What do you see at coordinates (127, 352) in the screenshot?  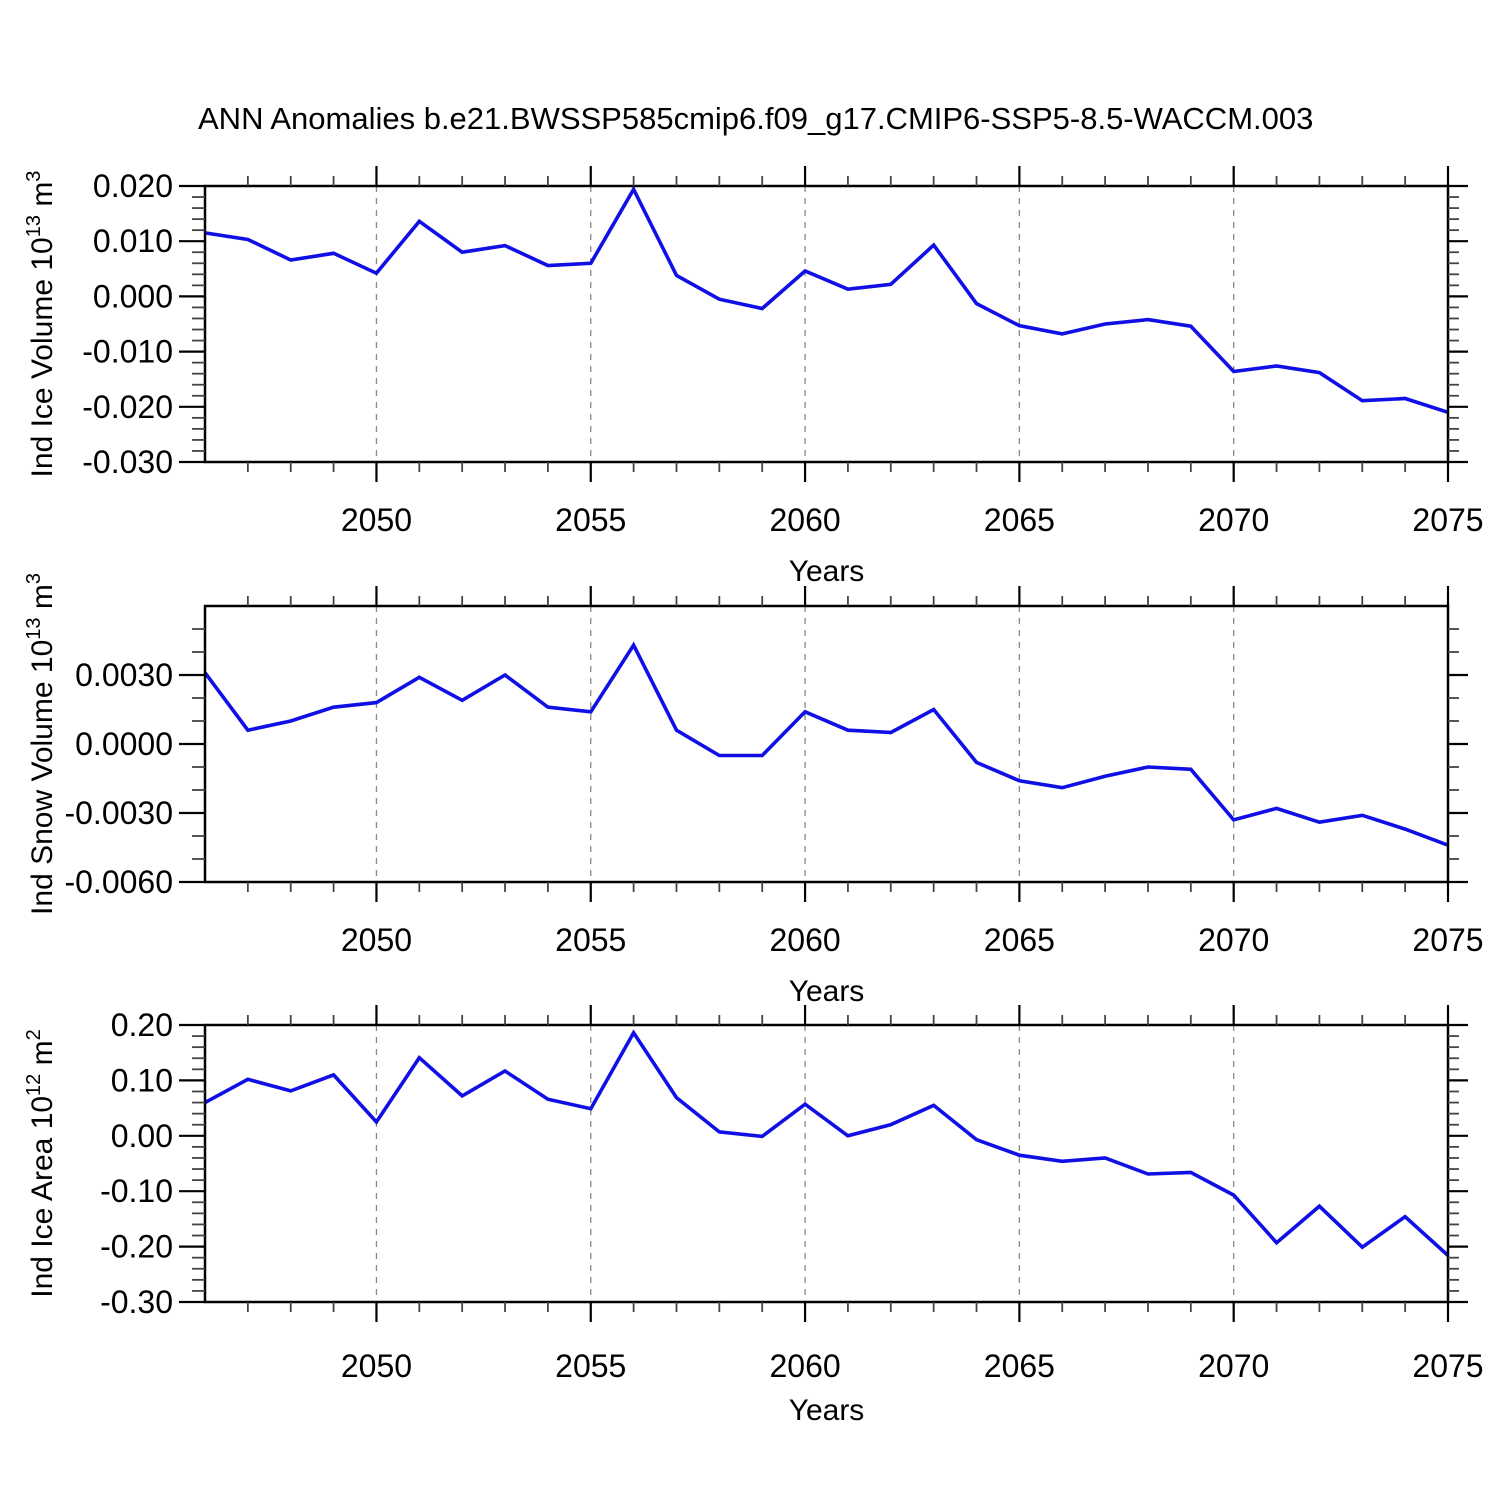 I see `y-tick-label: -0.010` at bounding box center [127, 352].